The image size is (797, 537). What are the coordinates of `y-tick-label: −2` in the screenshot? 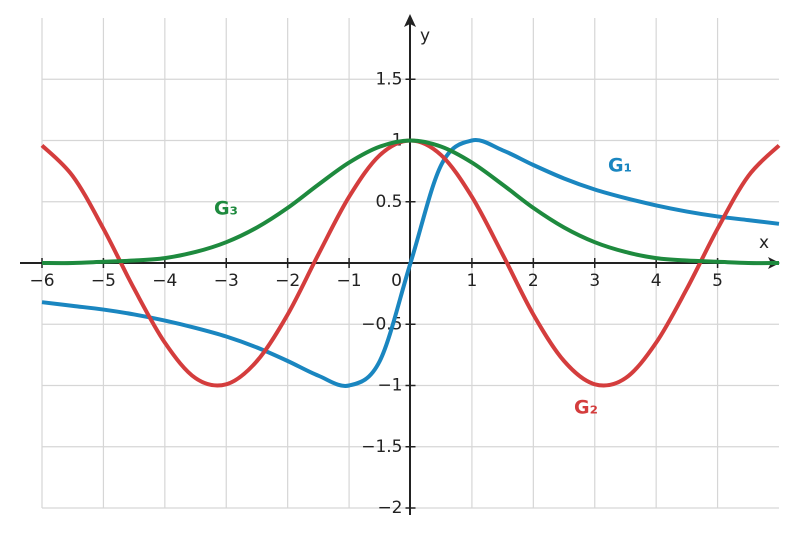 It's located at (389, 508).